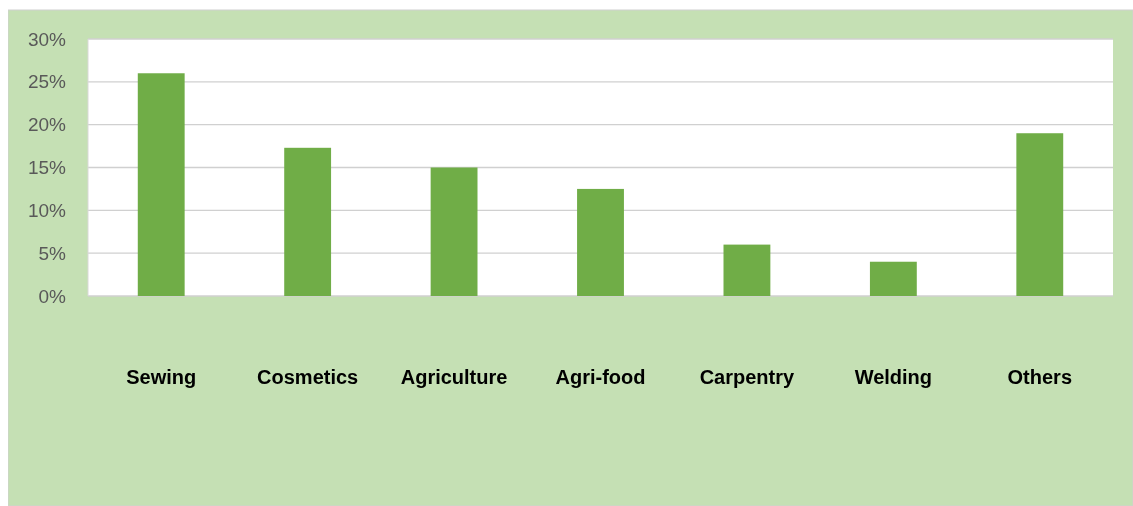 This screenshot has height=506, width=1133. Describe the element at coordinates (308, 377) in the screenshot. I see `x-tick-label: Cosmetics` at that location.